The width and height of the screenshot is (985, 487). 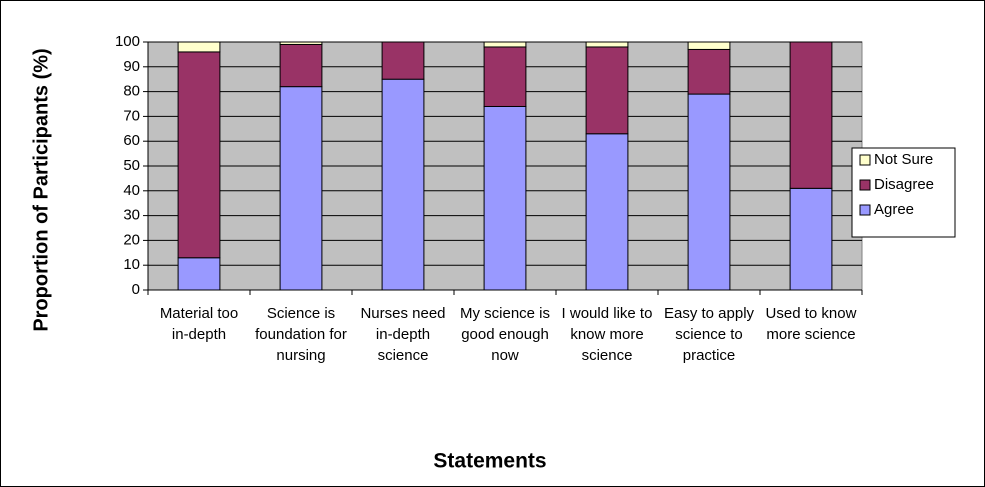 I want to click on x-tick-label: My science is good enough now, so click(x=505, y=334).